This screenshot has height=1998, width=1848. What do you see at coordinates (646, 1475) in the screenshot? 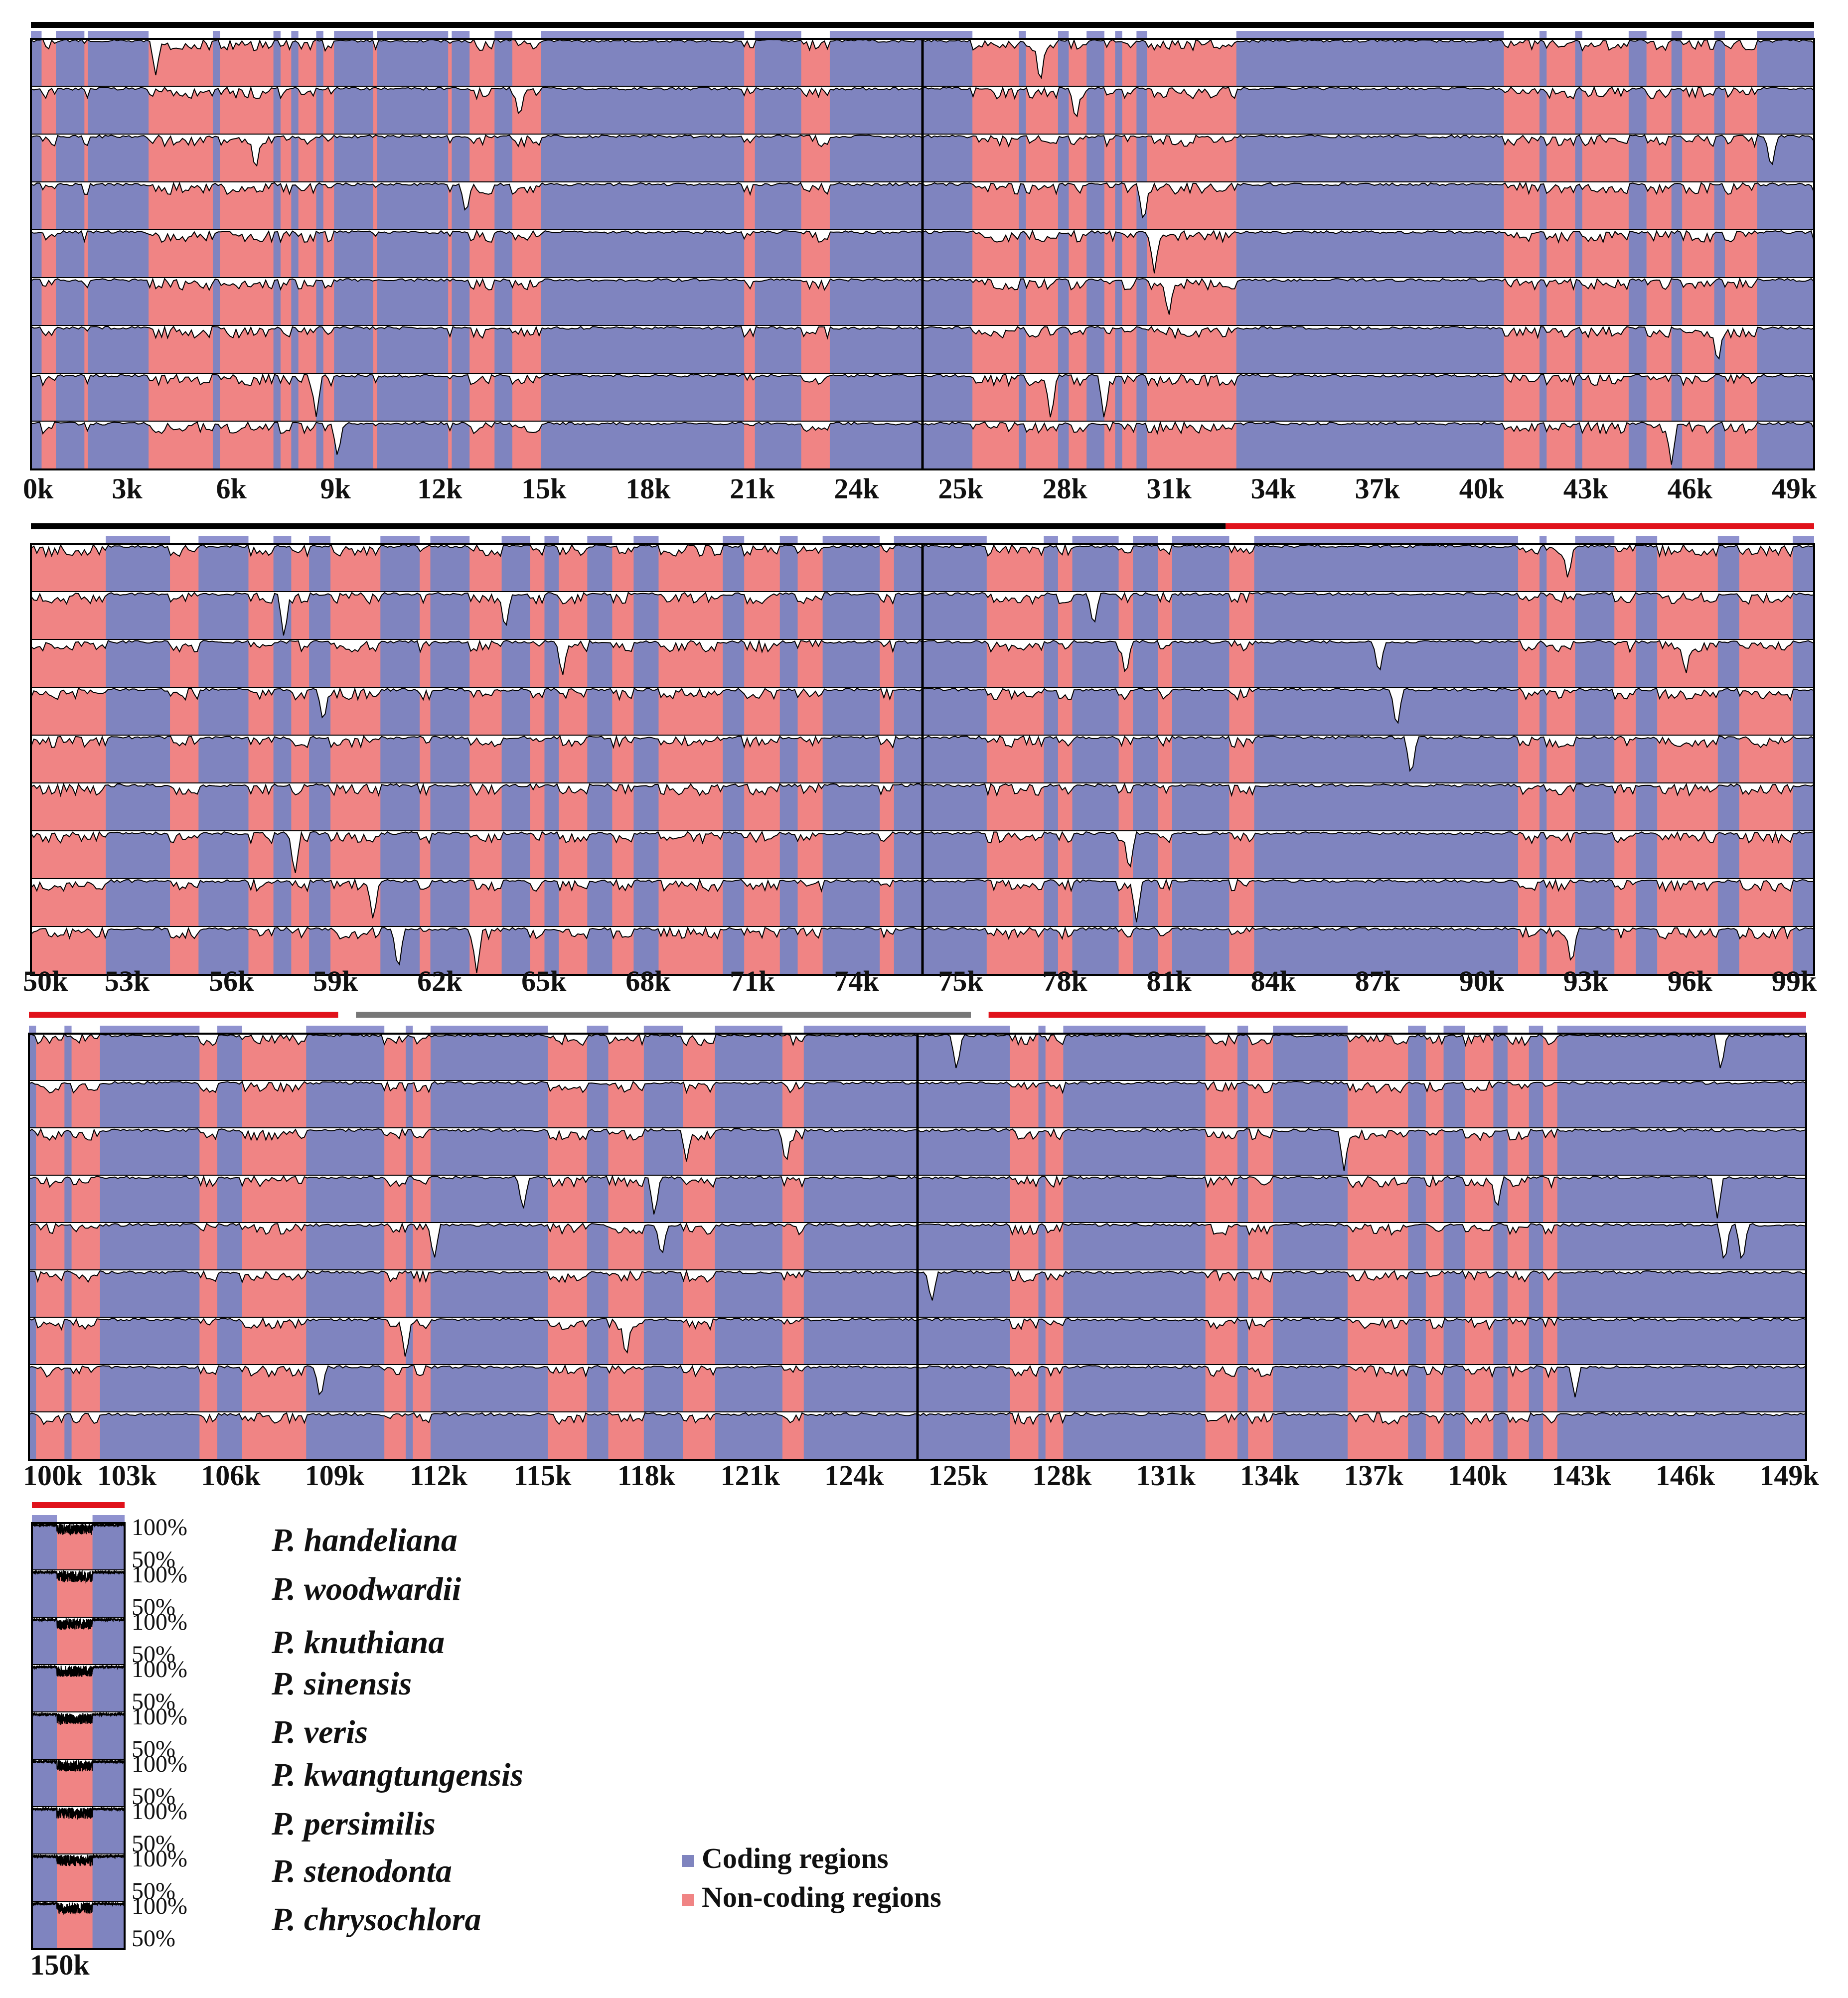
I see `x-tick-label: 118k` at bounding box center [646, 1475].